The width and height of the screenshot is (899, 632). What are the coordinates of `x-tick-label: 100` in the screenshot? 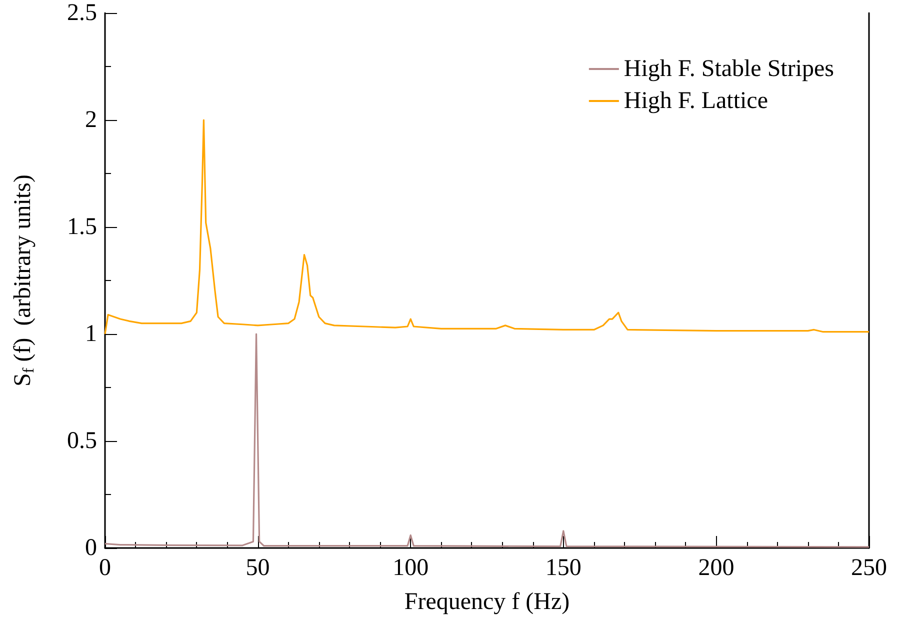 It's located at (410, 568).